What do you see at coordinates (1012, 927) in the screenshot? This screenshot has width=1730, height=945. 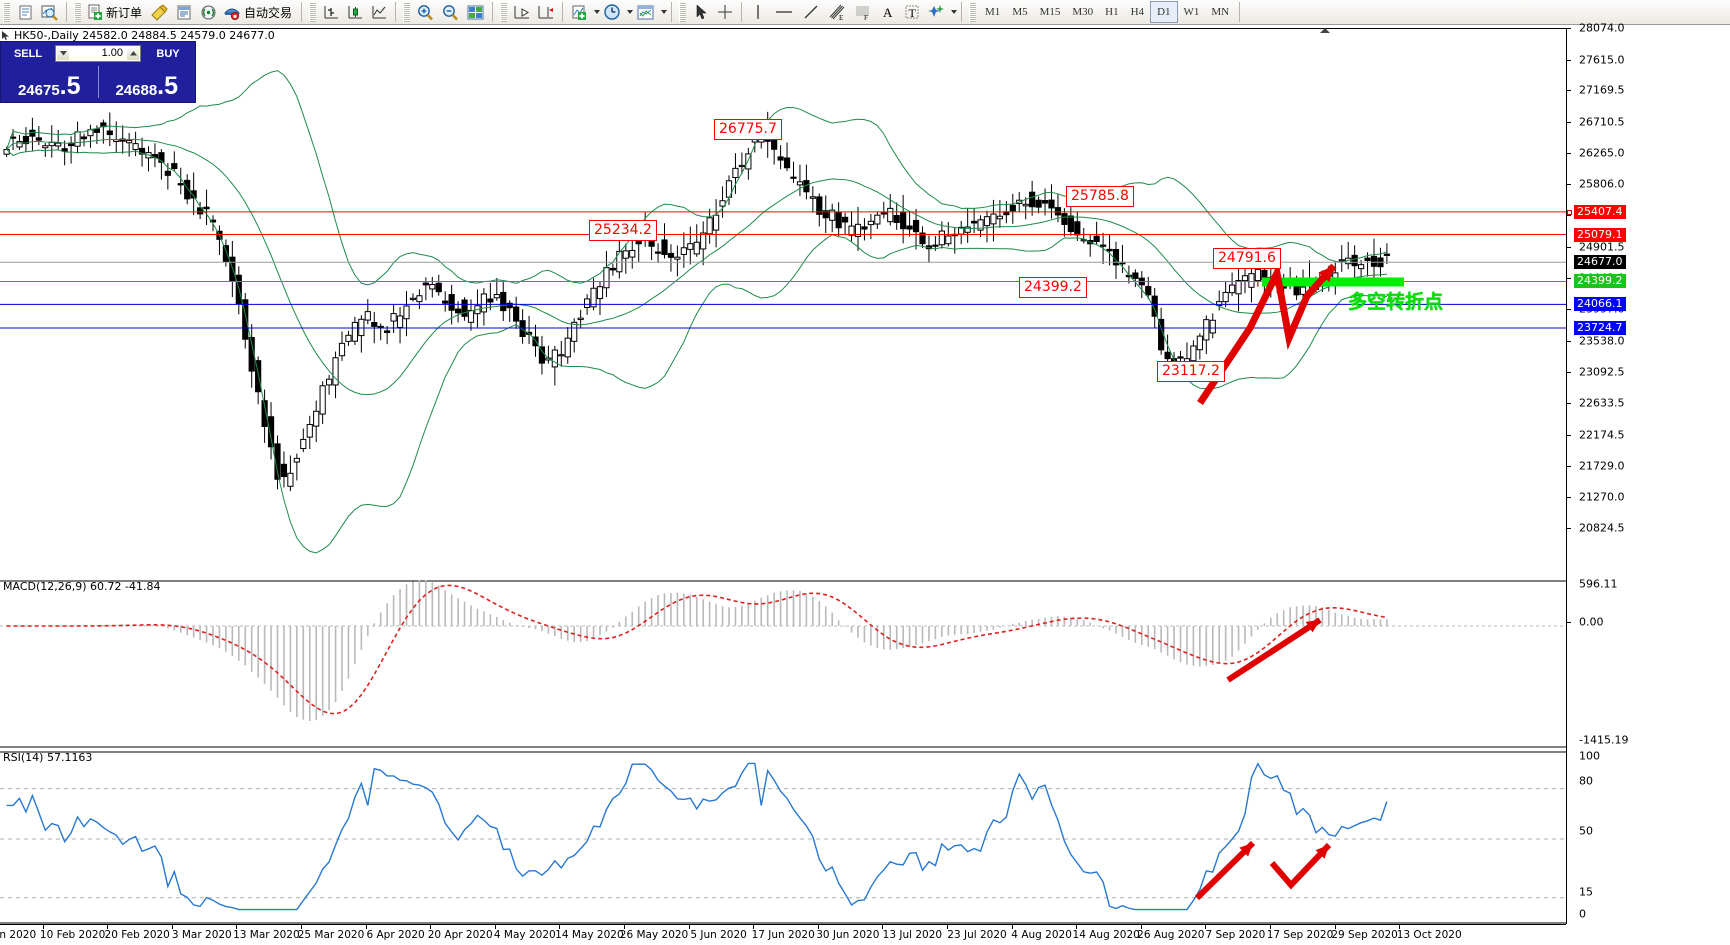 I see `date-axis-tick` at bounding box center [1012, 927].